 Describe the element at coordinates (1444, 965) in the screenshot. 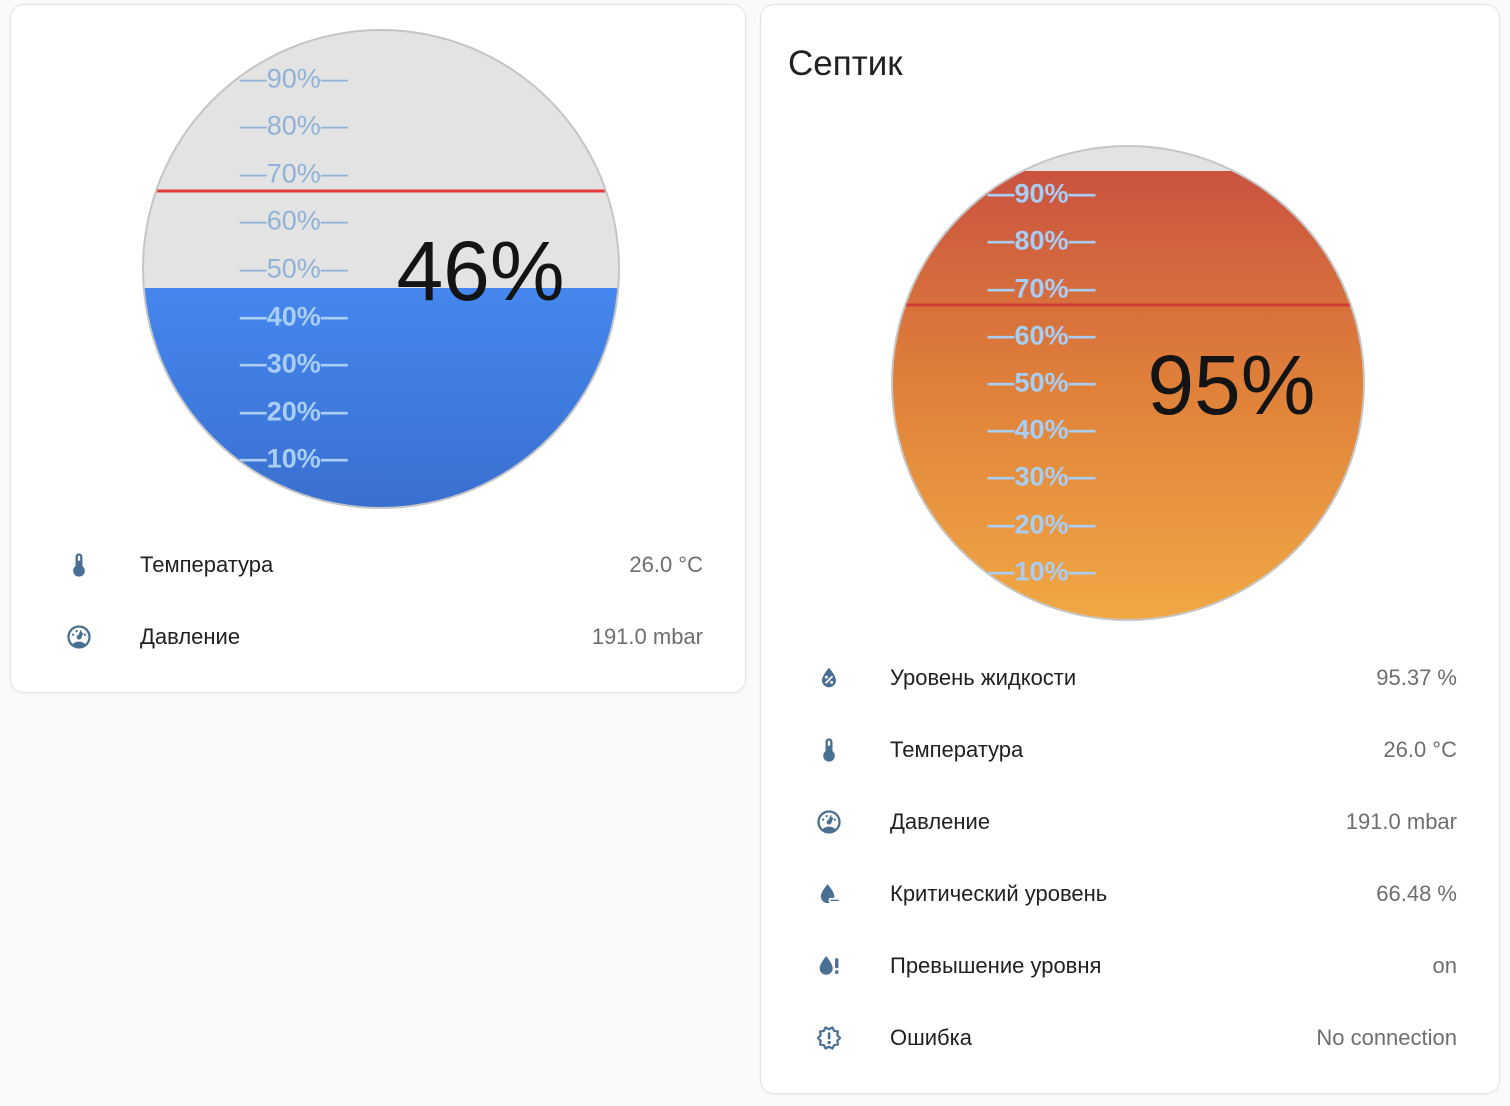

I see `attribute-value: on` at that location.